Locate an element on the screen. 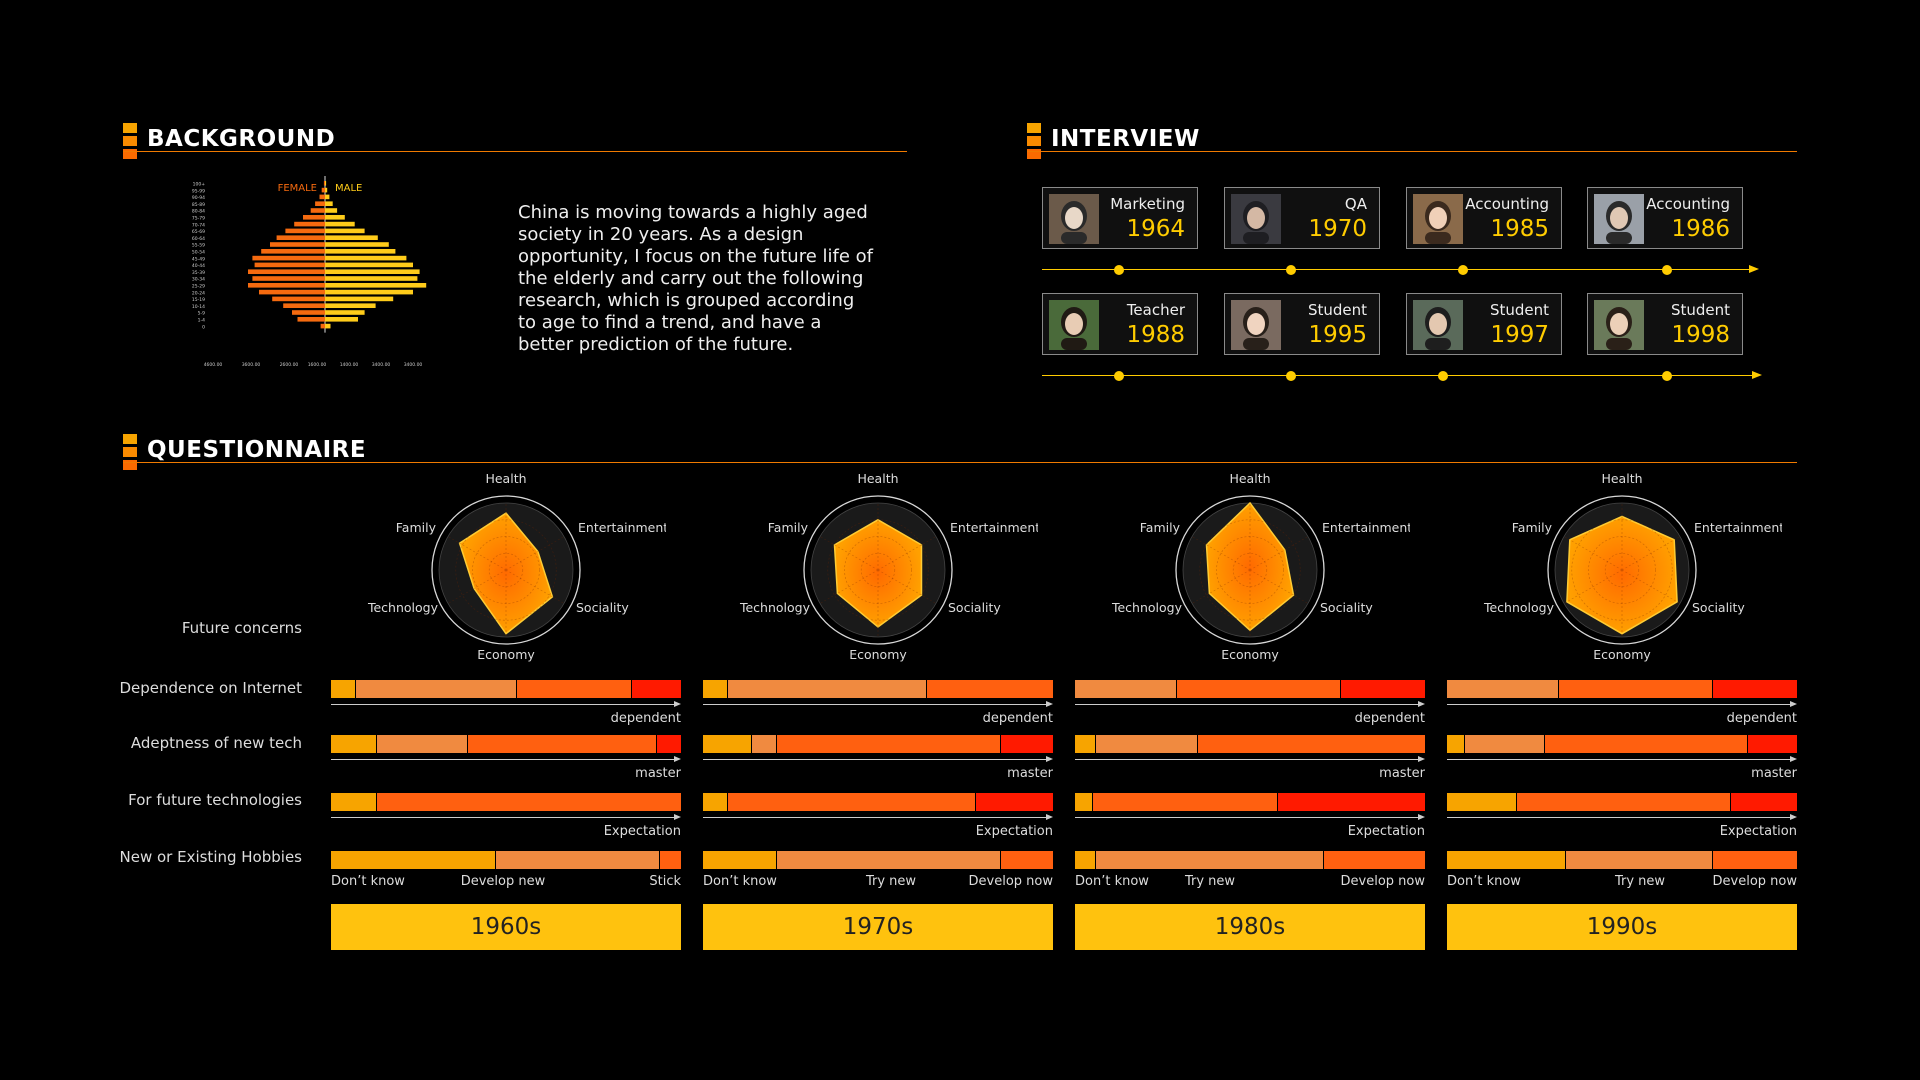 This screenshot has width=1920, height=1080. pyramid-age-label: 85-89 is located at coordinates (198, 205).